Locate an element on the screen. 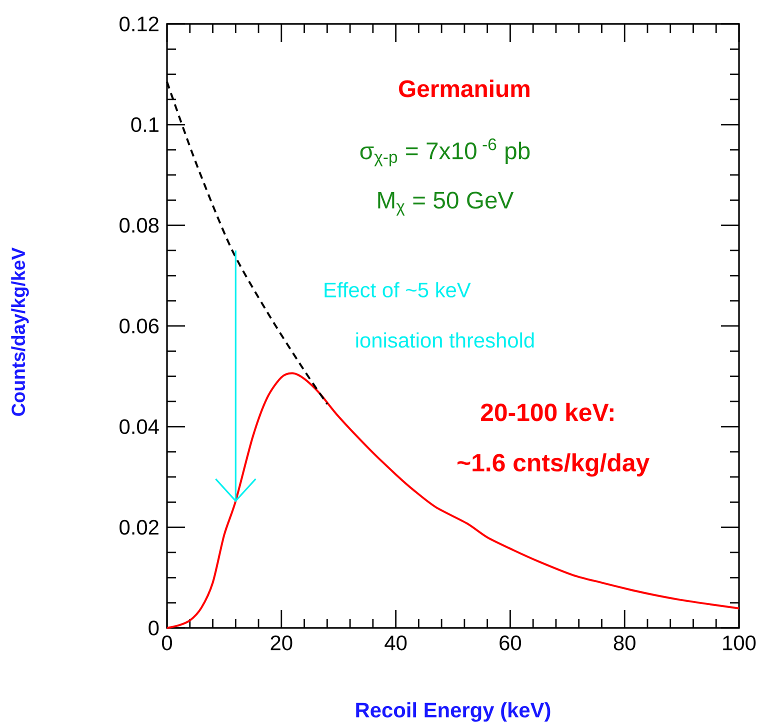 The width and height of the screenshot is (769, 727). y-tick-label: 0 is located at coordinates (153, 628).